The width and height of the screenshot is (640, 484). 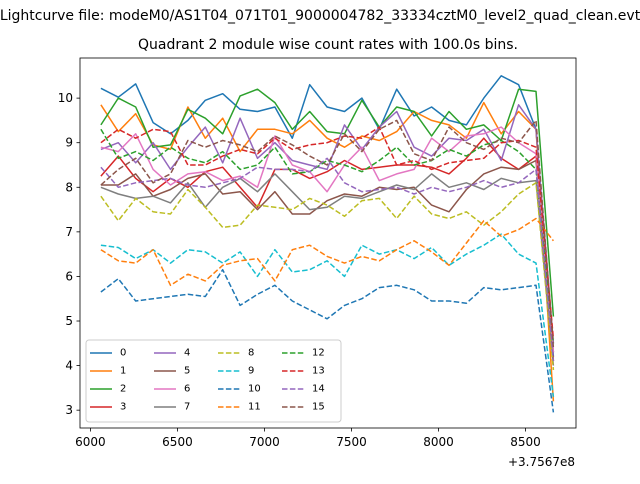 I want to click on legend-label-14: 14, so click(x=318, y=389).